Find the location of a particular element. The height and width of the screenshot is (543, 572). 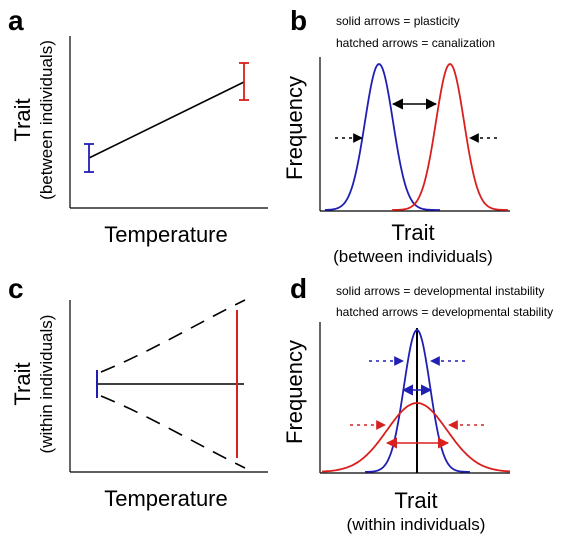

high-temperature-error-bar is located at coordinates (244, 81).